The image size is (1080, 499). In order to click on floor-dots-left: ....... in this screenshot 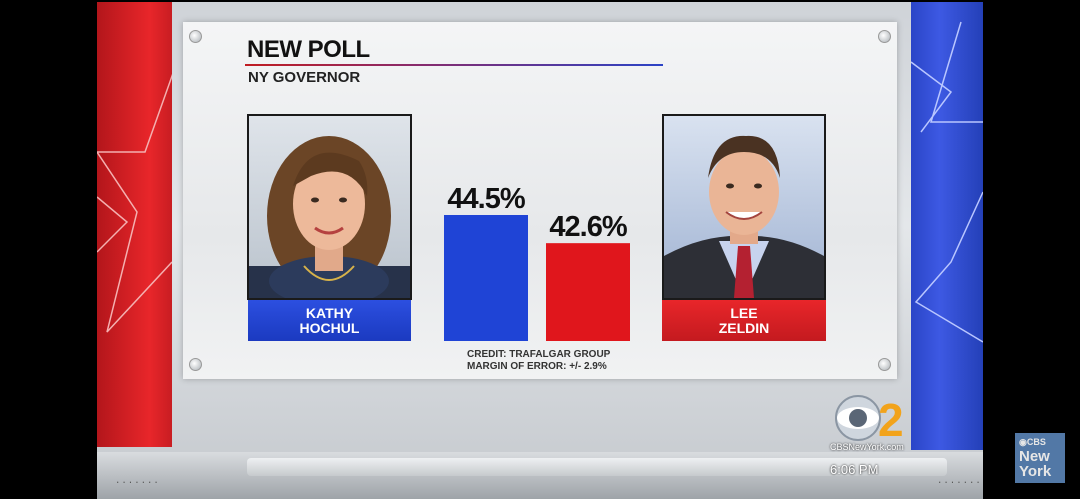, I will do `click(137, 481)`.